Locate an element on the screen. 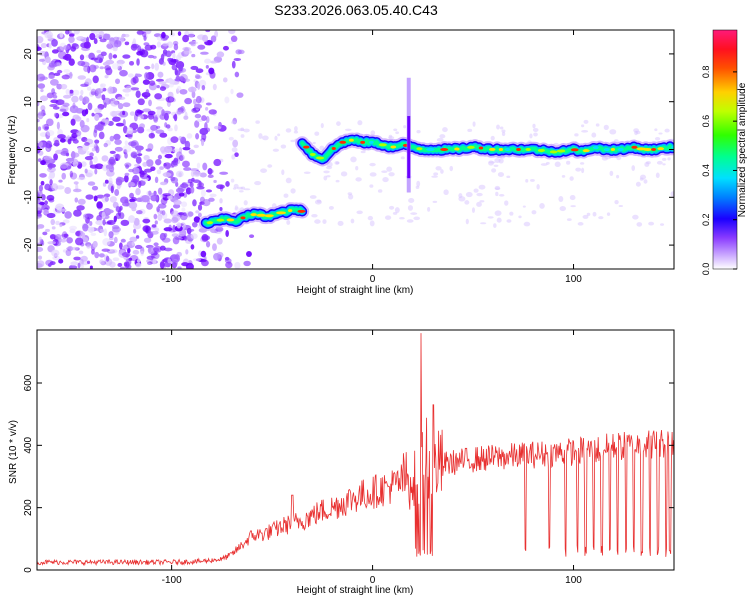  colorbar-tick-label: 0.6 is located at coordinates (706, 121).